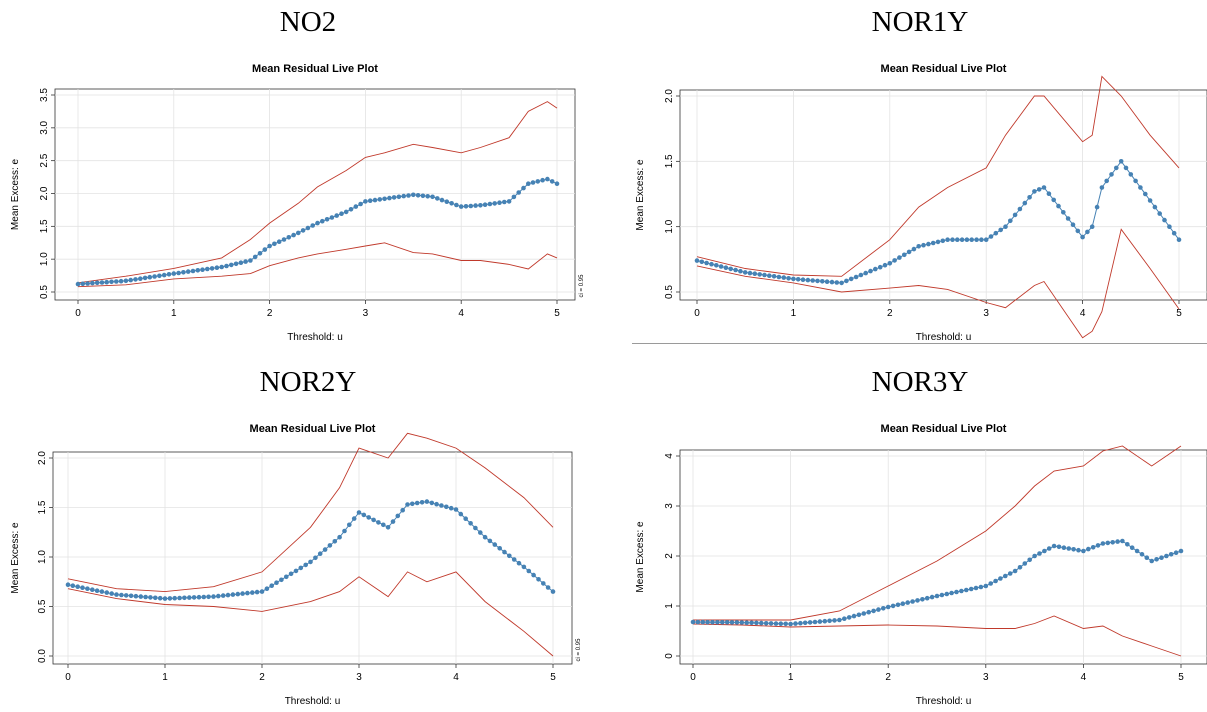 This screenshot has height=712, width=1207. I want to click on y-tick-label: 0.0, so click(42, 656).